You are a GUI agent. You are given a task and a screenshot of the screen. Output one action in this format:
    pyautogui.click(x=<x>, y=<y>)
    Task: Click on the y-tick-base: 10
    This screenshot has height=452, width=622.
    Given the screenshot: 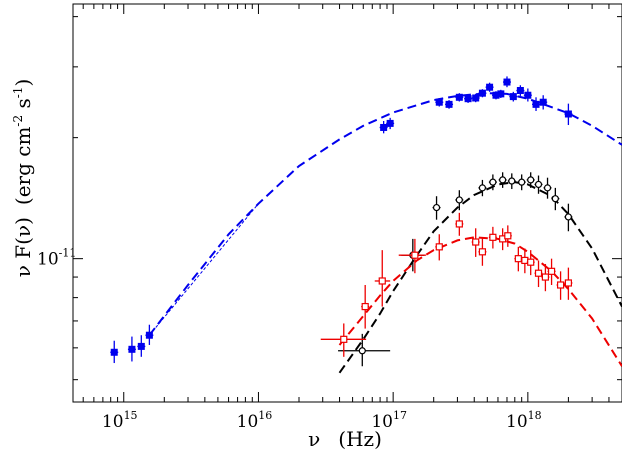 What is the action you would take?
    pyautogui.click(x=48, y=260)
    